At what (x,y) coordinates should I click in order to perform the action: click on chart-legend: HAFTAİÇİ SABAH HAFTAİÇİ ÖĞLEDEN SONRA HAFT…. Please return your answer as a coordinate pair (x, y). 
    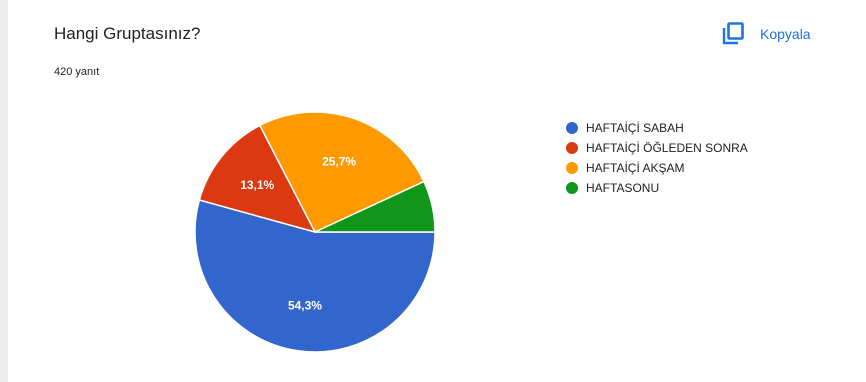
    Looking at the image, I should click on (657, 158).